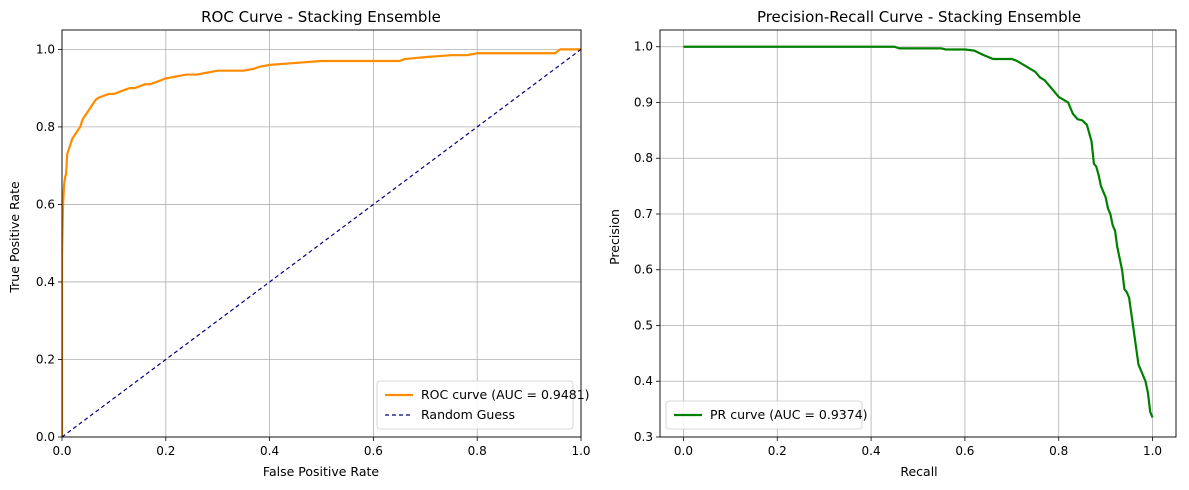  What do you see at coordinates (643, 102) in the screenshot?
I see `pr-y-tick-label: 0.9` at bounding box center [643, 102].